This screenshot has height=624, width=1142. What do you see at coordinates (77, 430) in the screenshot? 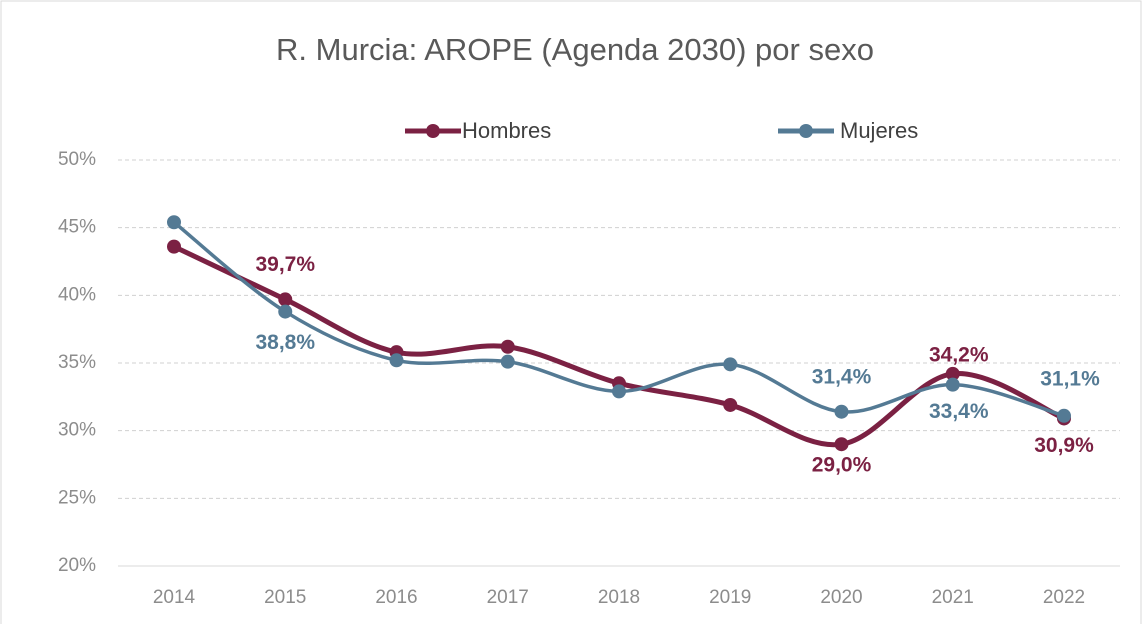
I see `y-tick-label: 30%` at bounding box center [77, 430].